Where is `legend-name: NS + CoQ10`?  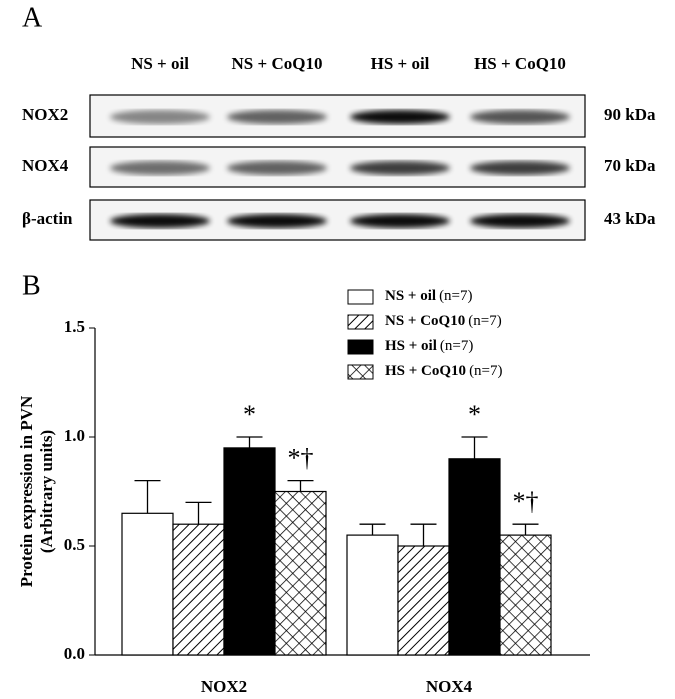
legend-name: NS + CoQ10 is located at coordinates (425, 321).